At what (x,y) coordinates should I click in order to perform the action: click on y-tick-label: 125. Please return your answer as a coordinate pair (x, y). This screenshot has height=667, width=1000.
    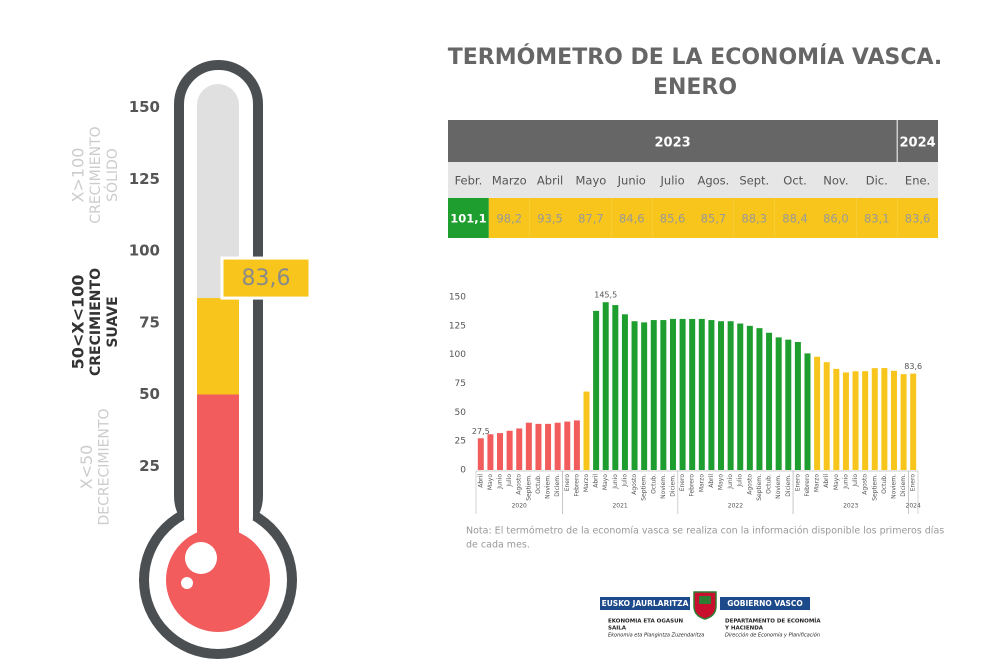
    Looking at the image, I should click on (457, 326).